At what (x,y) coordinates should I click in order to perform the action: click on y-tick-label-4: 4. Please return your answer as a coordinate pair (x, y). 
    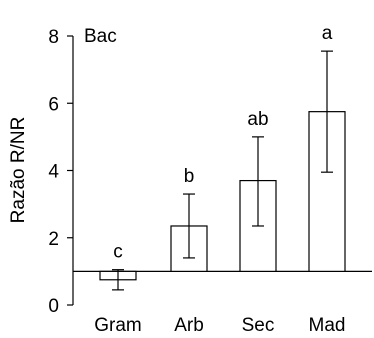
    Looking at the image, I should click on (53, 172).